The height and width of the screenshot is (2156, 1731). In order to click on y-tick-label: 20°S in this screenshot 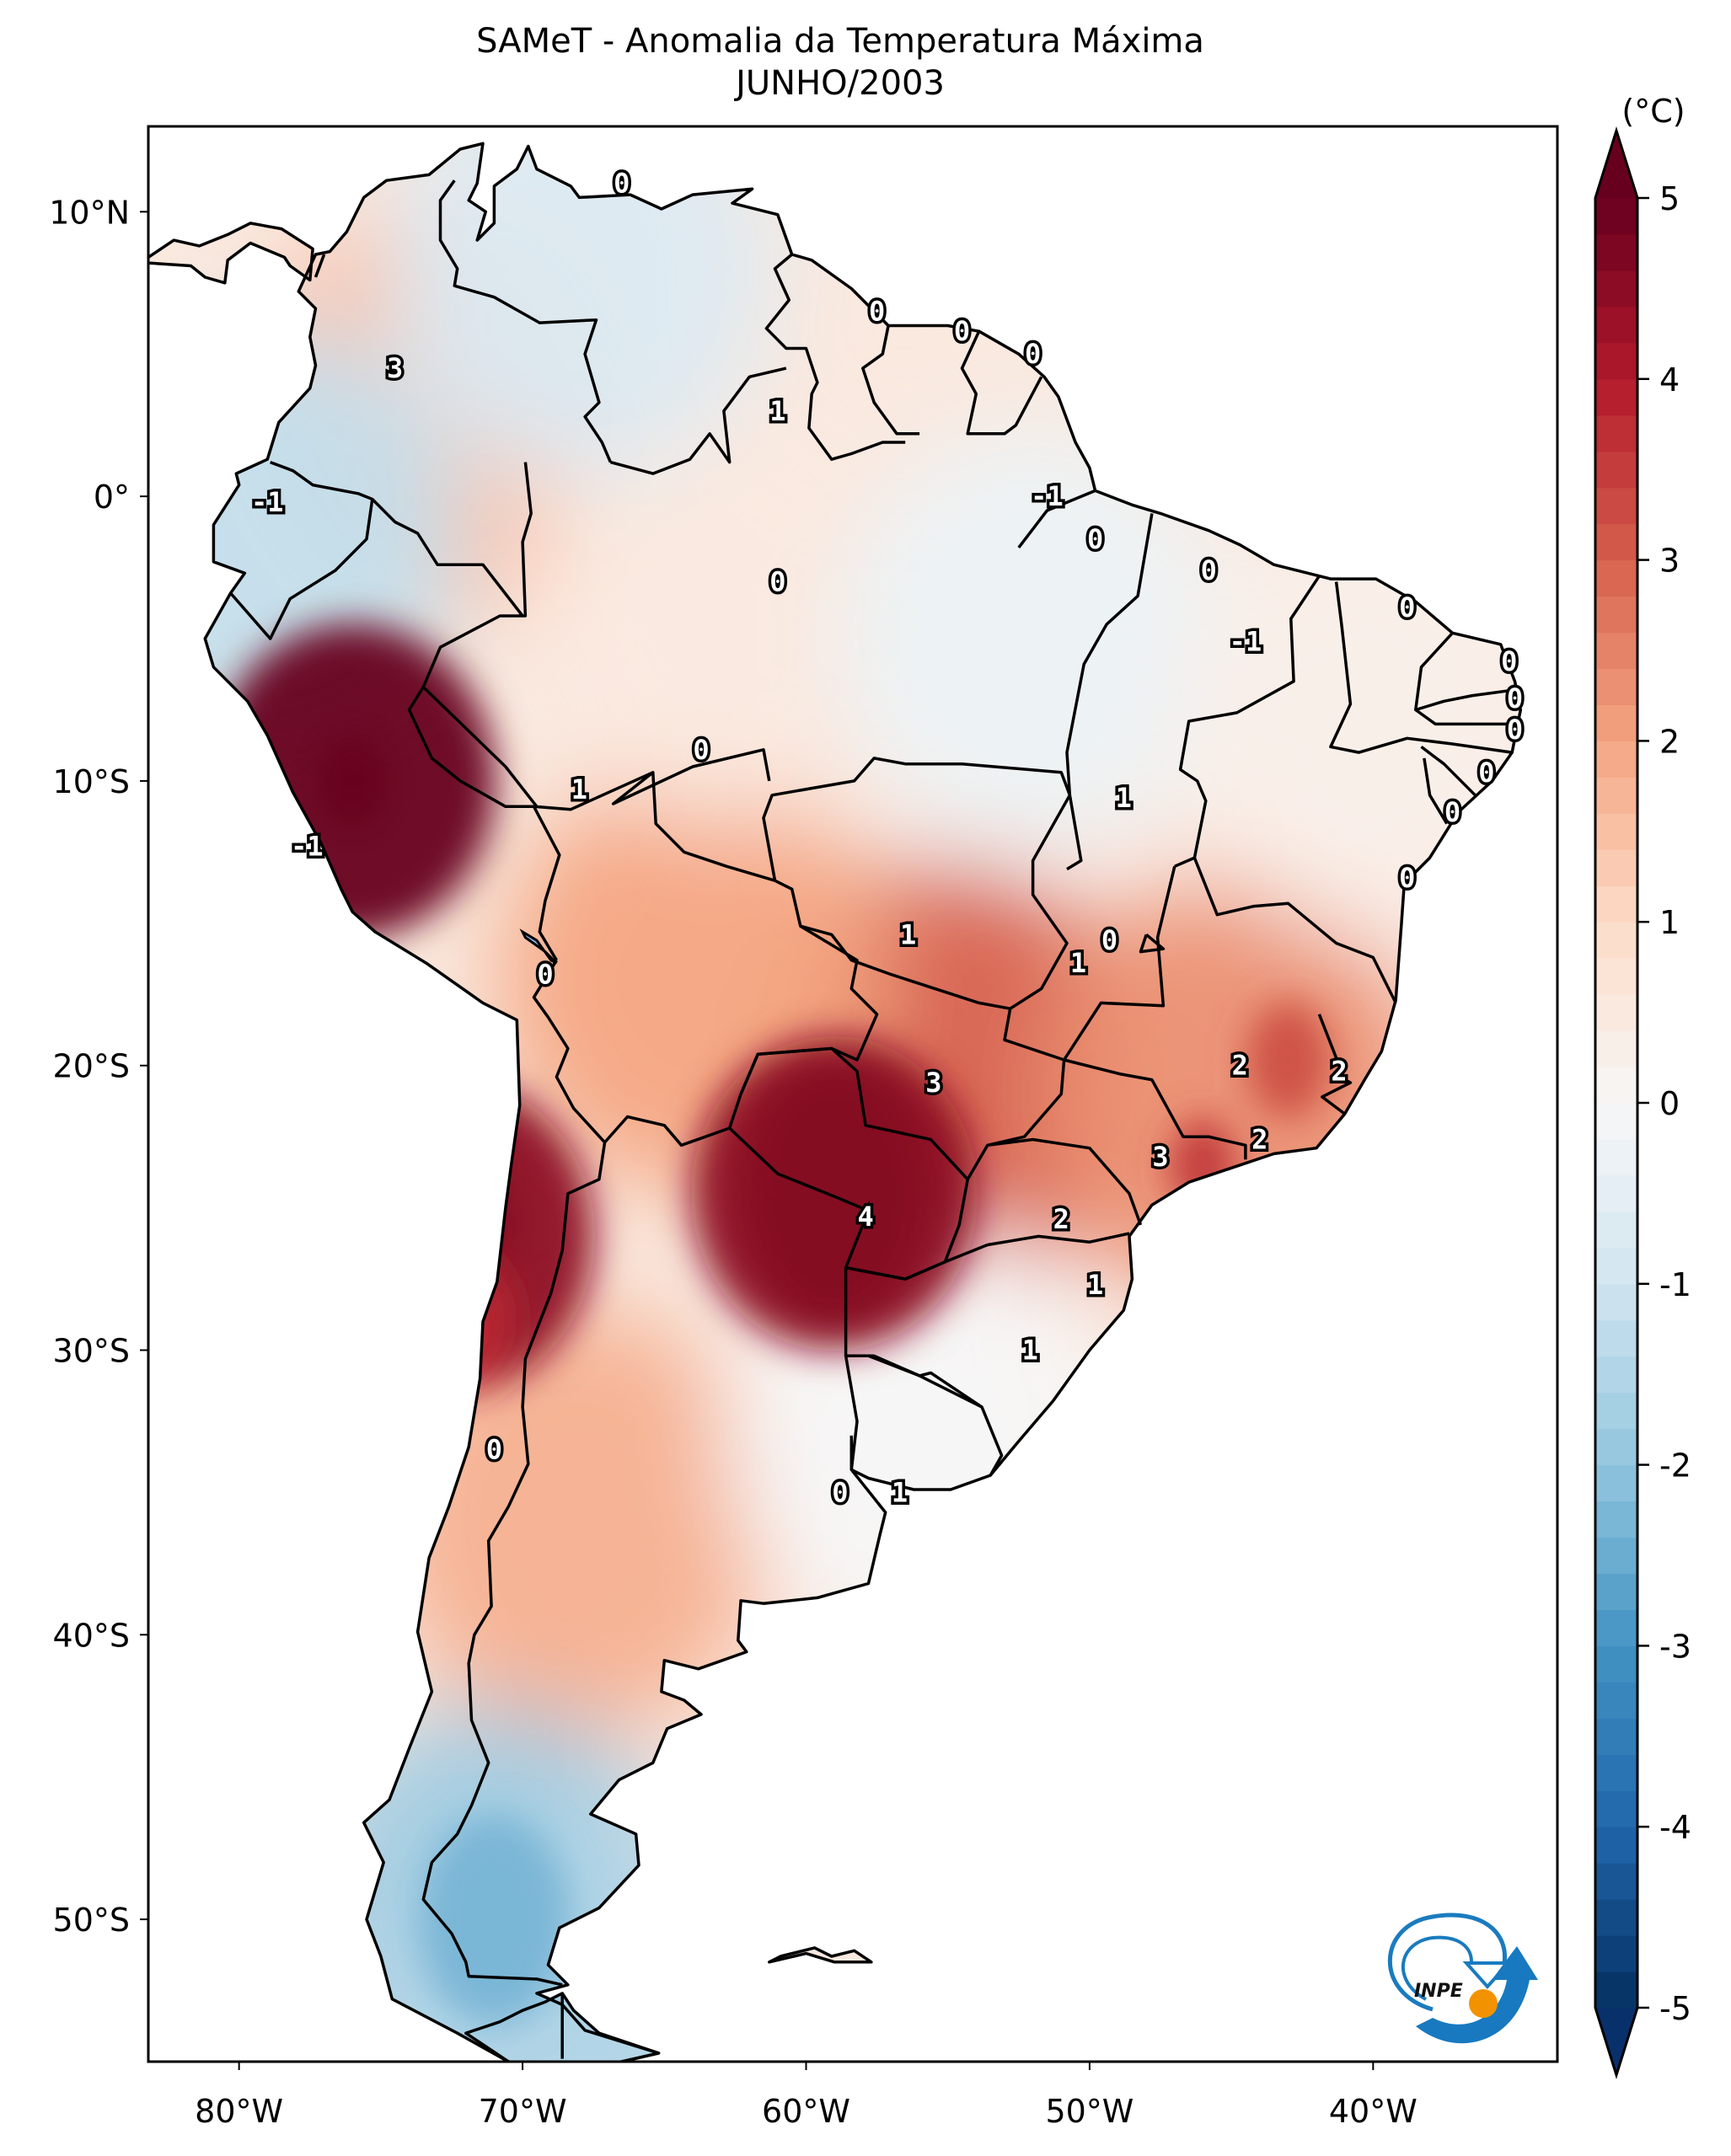, I will do `click(91, 1066)`.